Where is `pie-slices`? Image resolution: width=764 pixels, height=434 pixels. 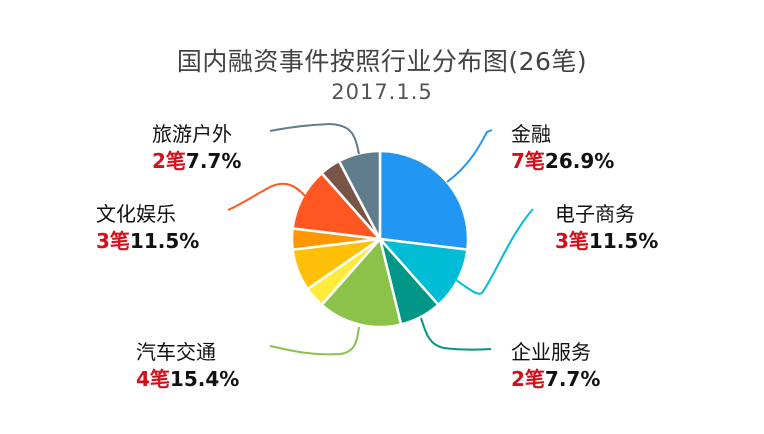
pie-slices is located at coordinates (380, 239).